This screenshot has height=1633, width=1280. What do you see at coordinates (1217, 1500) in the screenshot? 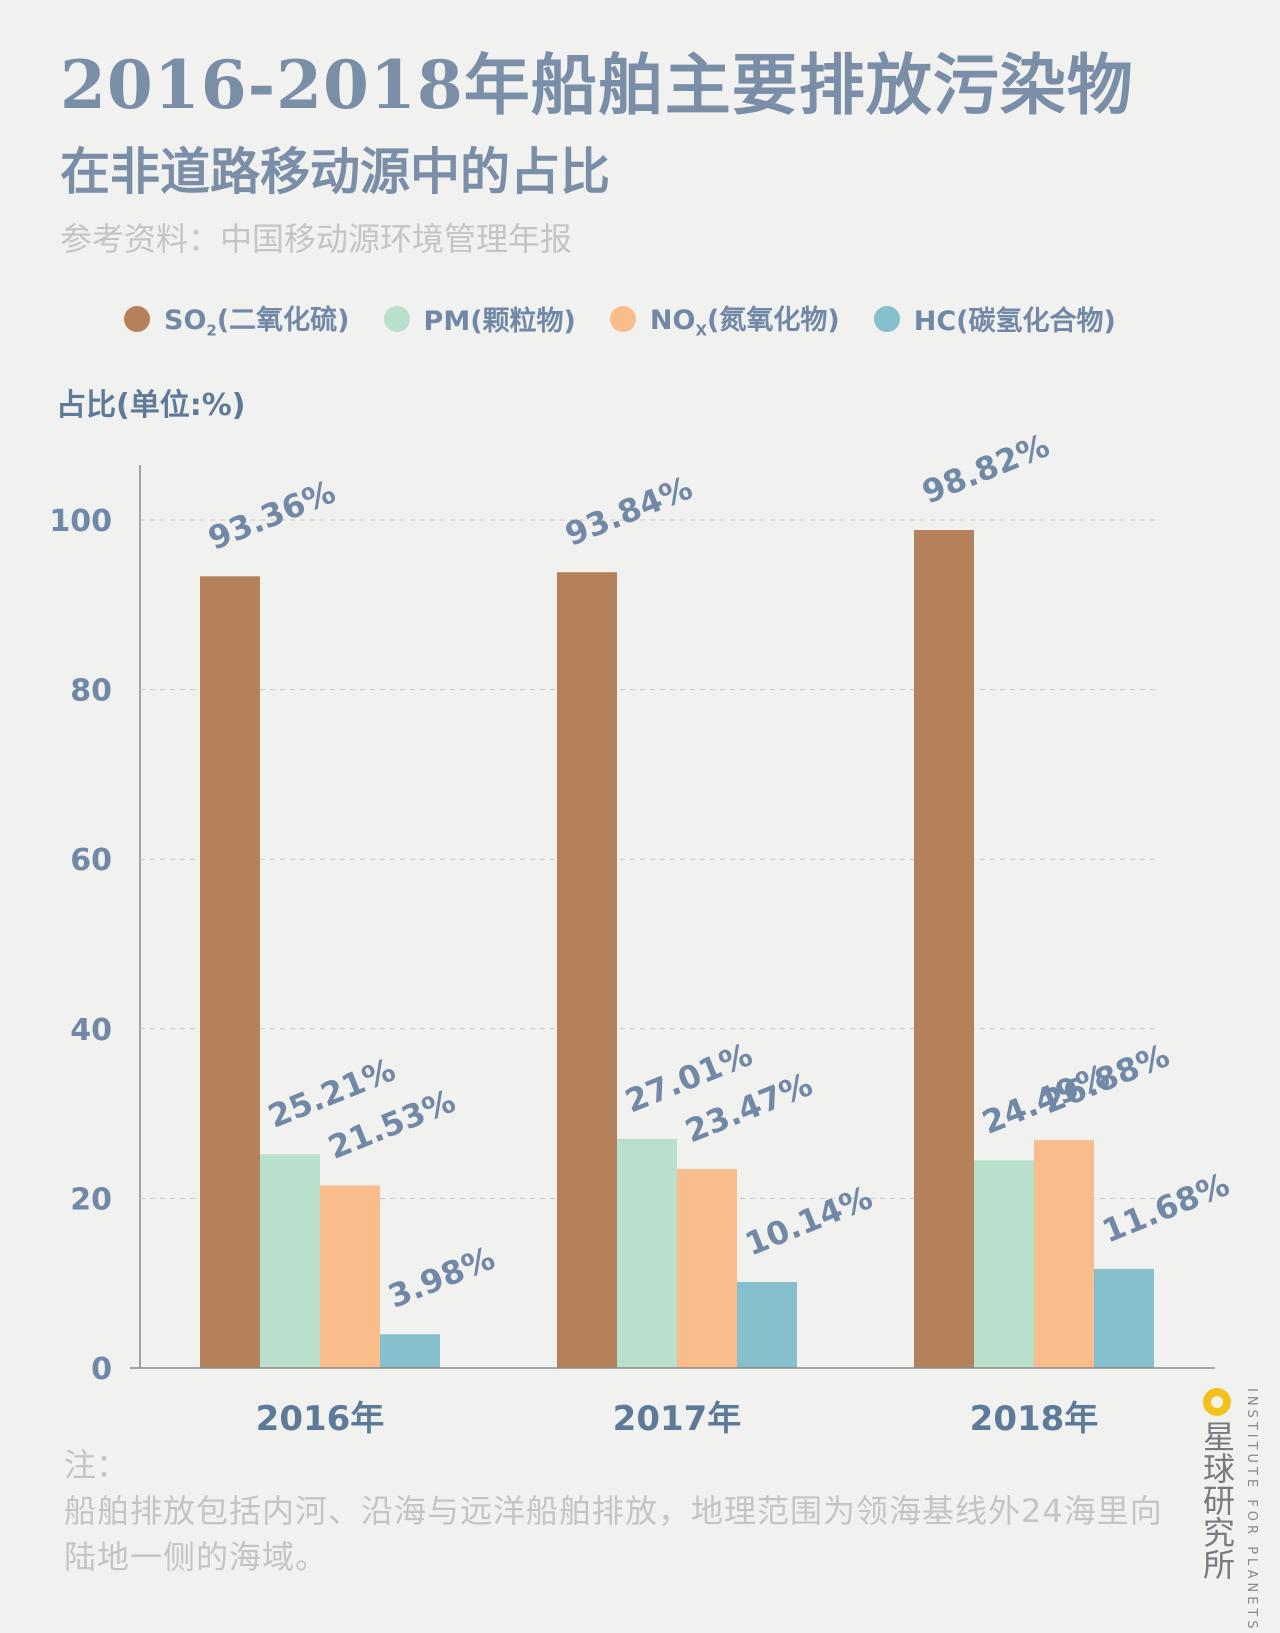
I see `brand-name: 星球研究所` at bounding box center [1217, 1500].